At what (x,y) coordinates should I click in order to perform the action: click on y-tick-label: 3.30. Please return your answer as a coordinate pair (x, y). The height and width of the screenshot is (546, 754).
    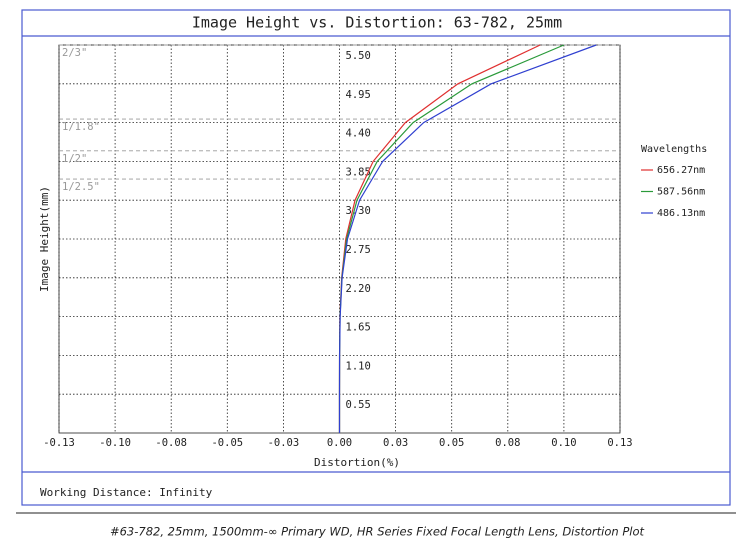
    Looking at the image, I should click on (358, 211).